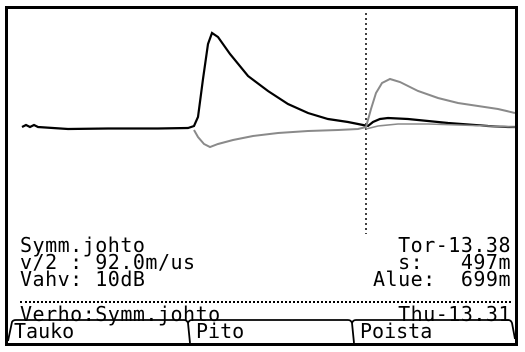 This screenshot has height=352, width=525. I want to click on velocity-value: 92.0m/us, so click(145, 262).